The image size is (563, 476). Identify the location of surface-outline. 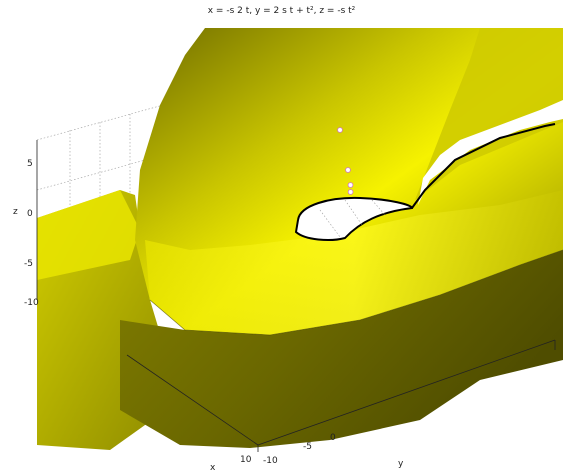
(356, 292).